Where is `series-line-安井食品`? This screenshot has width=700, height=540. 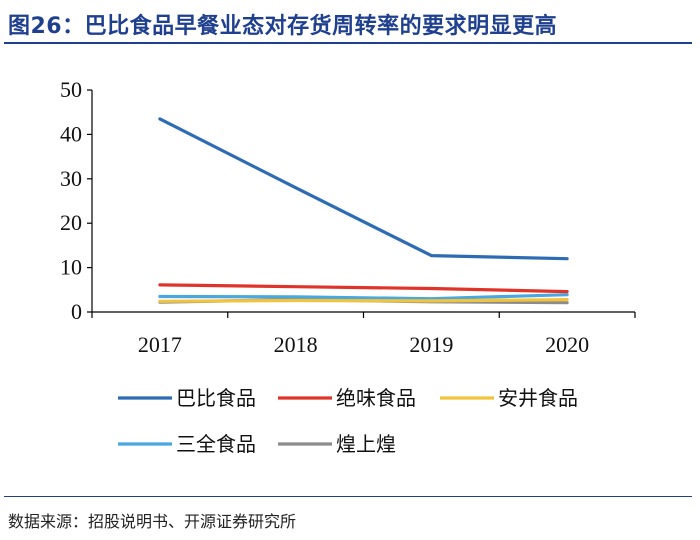 series-line-安井食品 is located at coordinates (363, 300).